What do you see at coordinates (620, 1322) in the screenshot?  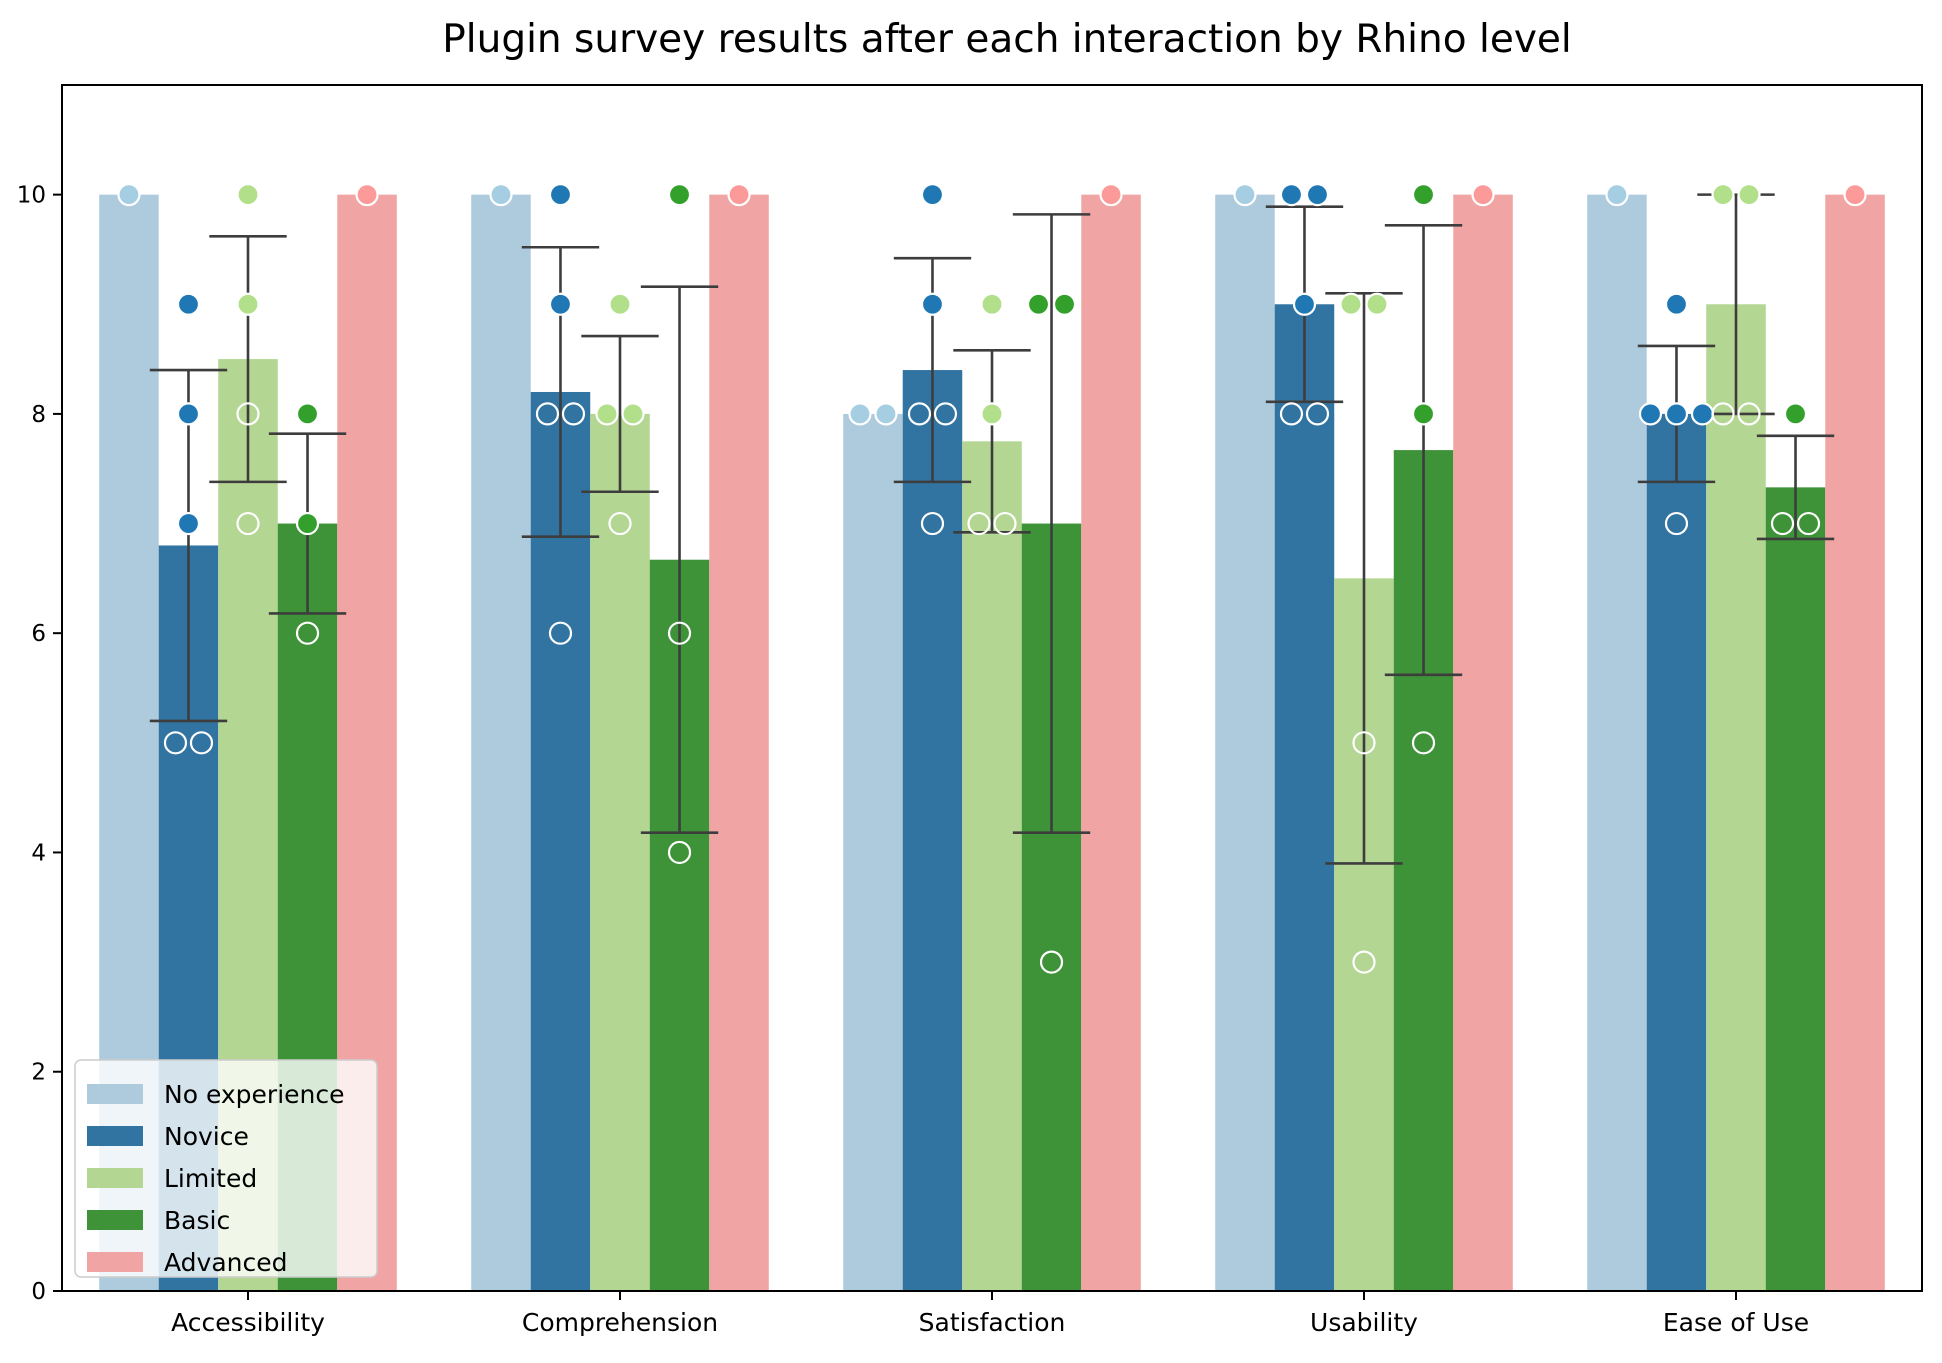 I see `x-tick-label-1: Comprehension` at bounding box center [620, 1322].